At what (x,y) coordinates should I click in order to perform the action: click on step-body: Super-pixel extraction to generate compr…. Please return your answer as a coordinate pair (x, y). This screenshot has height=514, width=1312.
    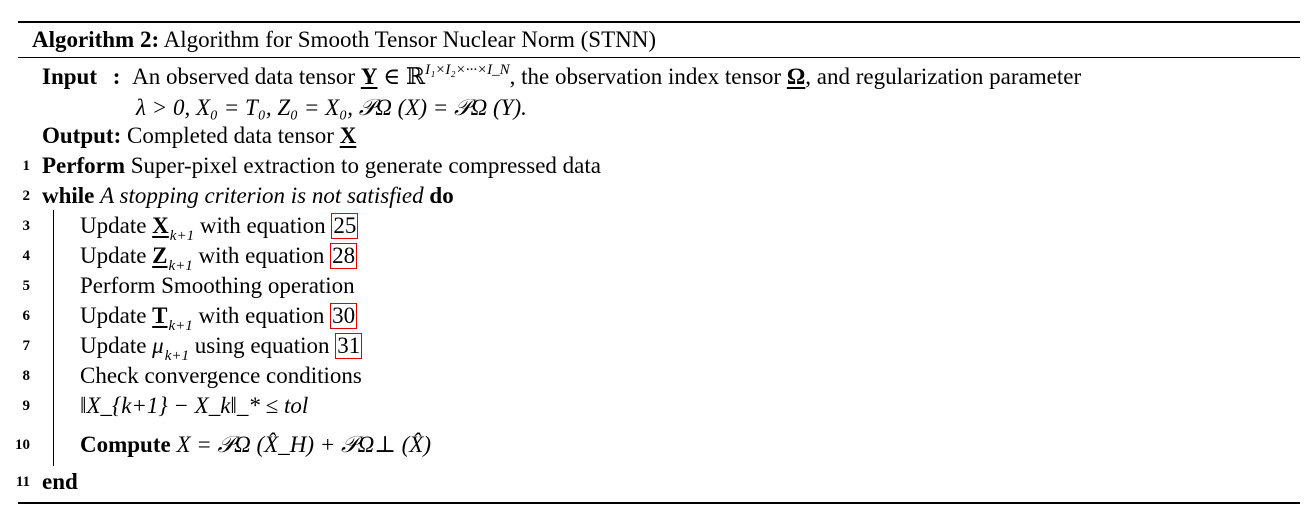
    Looking at the image, I should click on (365, 165).